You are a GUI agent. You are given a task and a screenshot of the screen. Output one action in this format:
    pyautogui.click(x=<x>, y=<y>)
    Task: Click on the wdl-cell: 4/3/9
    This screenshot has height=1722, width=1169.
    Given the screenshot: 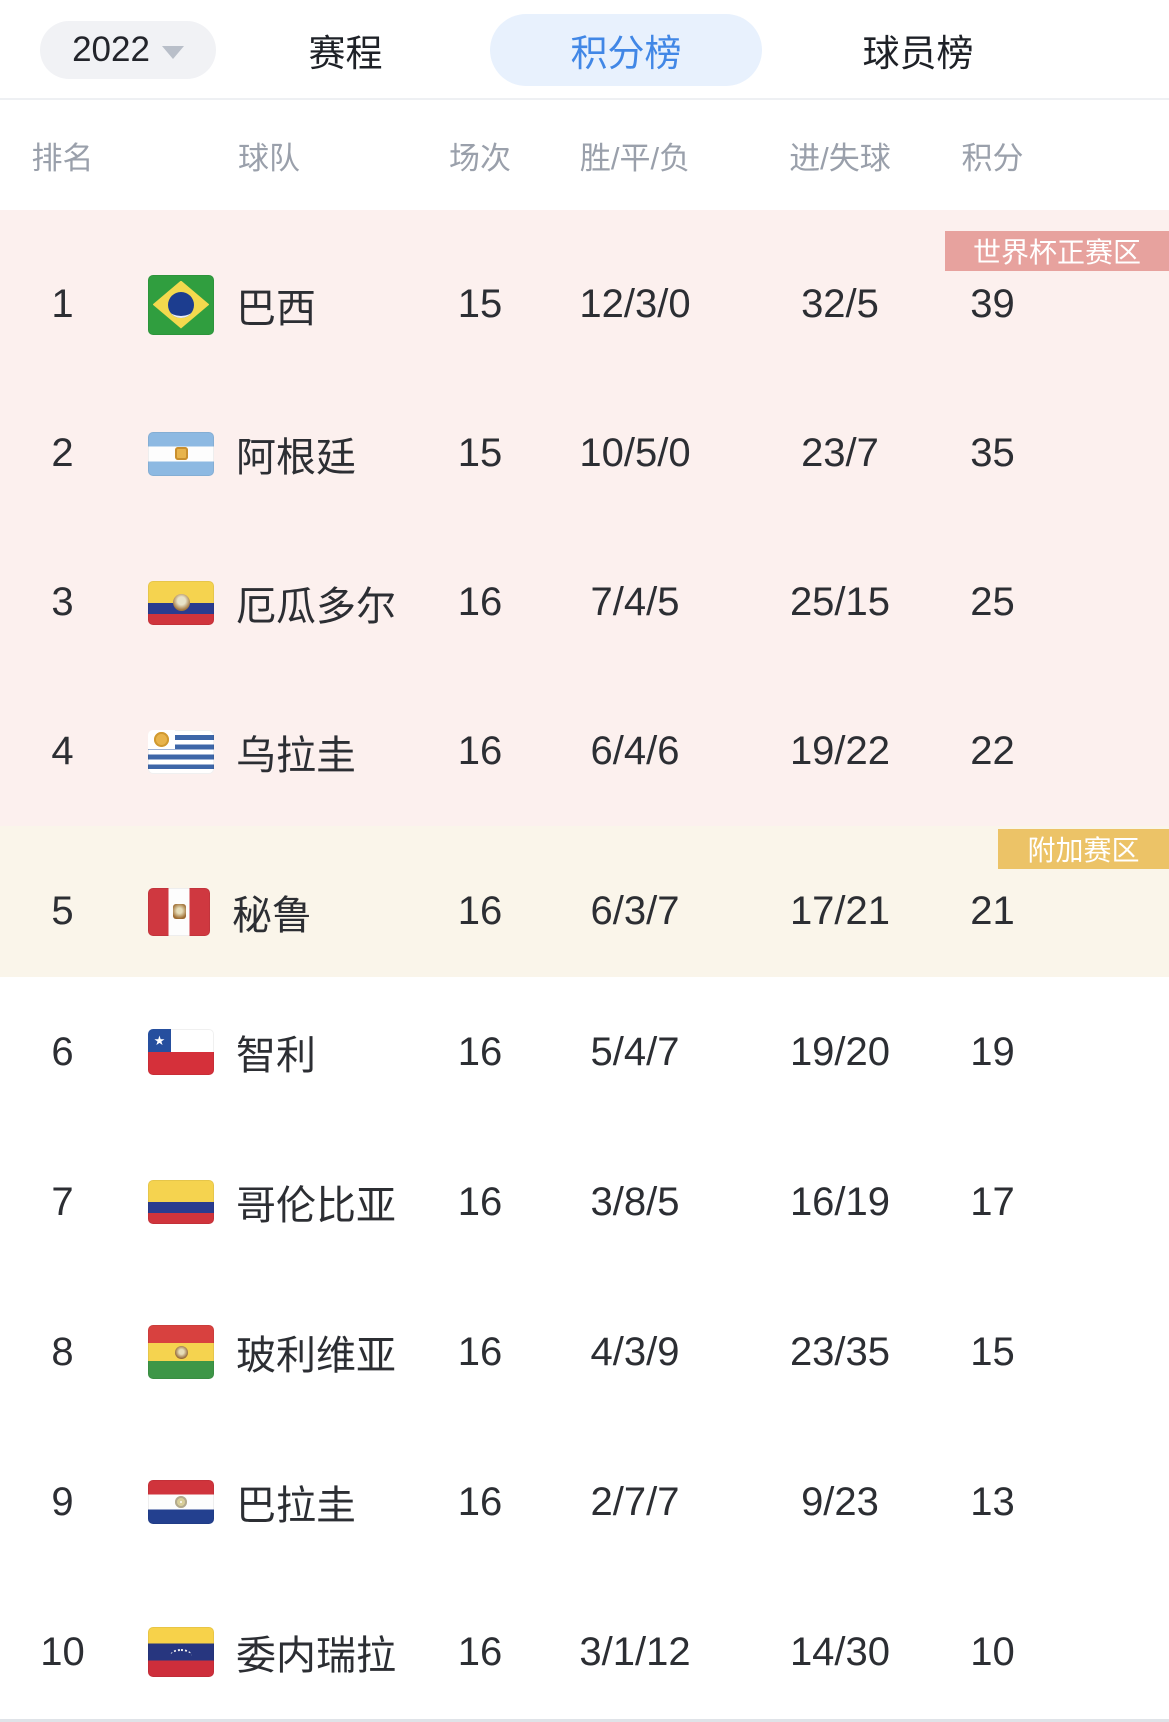 What is the action you would take?
    pyautogui.click(x=635, y=1351)
    